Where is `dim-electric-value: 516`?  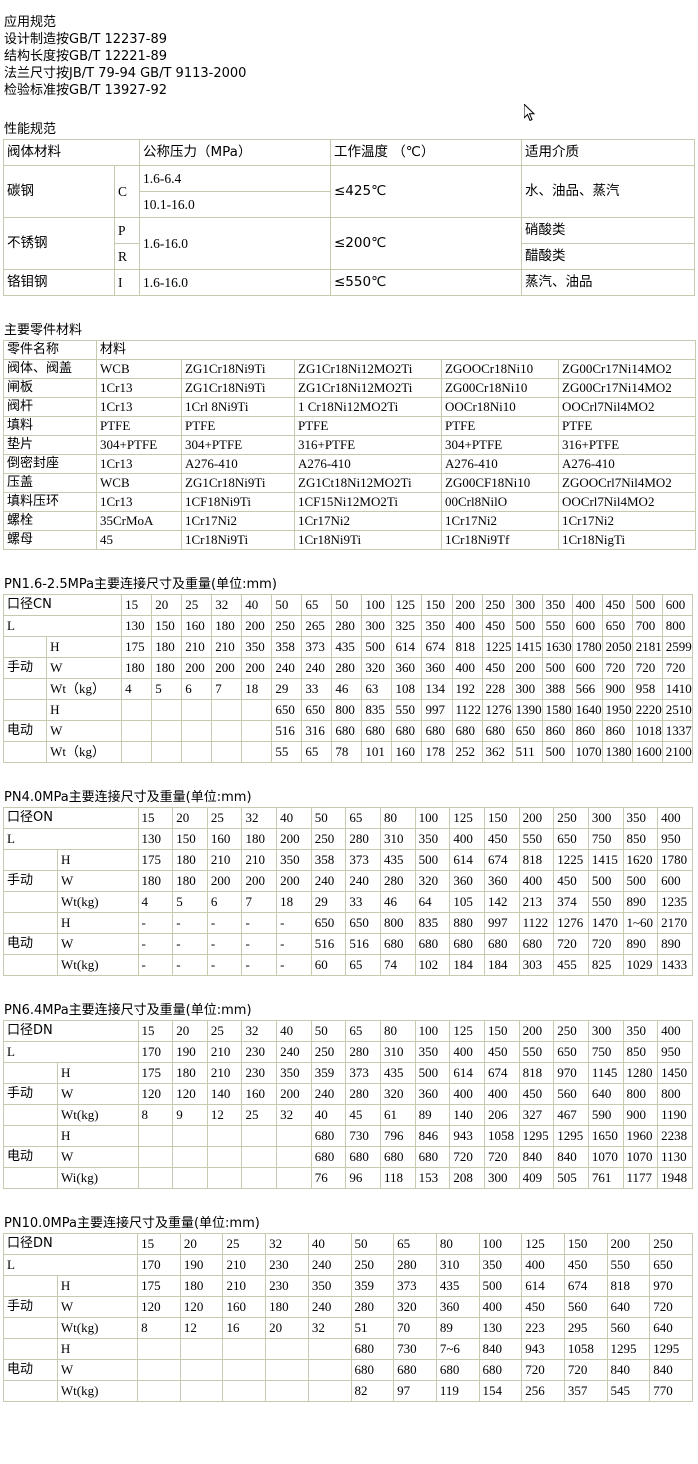
dim-electric-value: 516 is located at coordinates (328, 944).